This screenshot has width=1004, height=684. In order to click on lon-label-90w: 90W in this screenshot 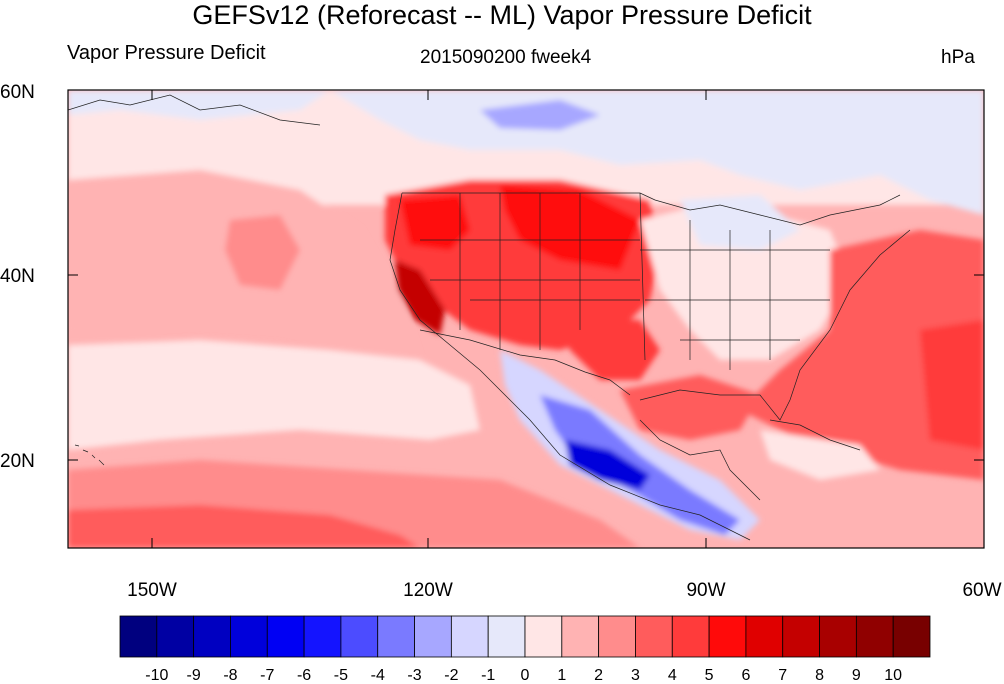, I will do `click(705, 590)`.